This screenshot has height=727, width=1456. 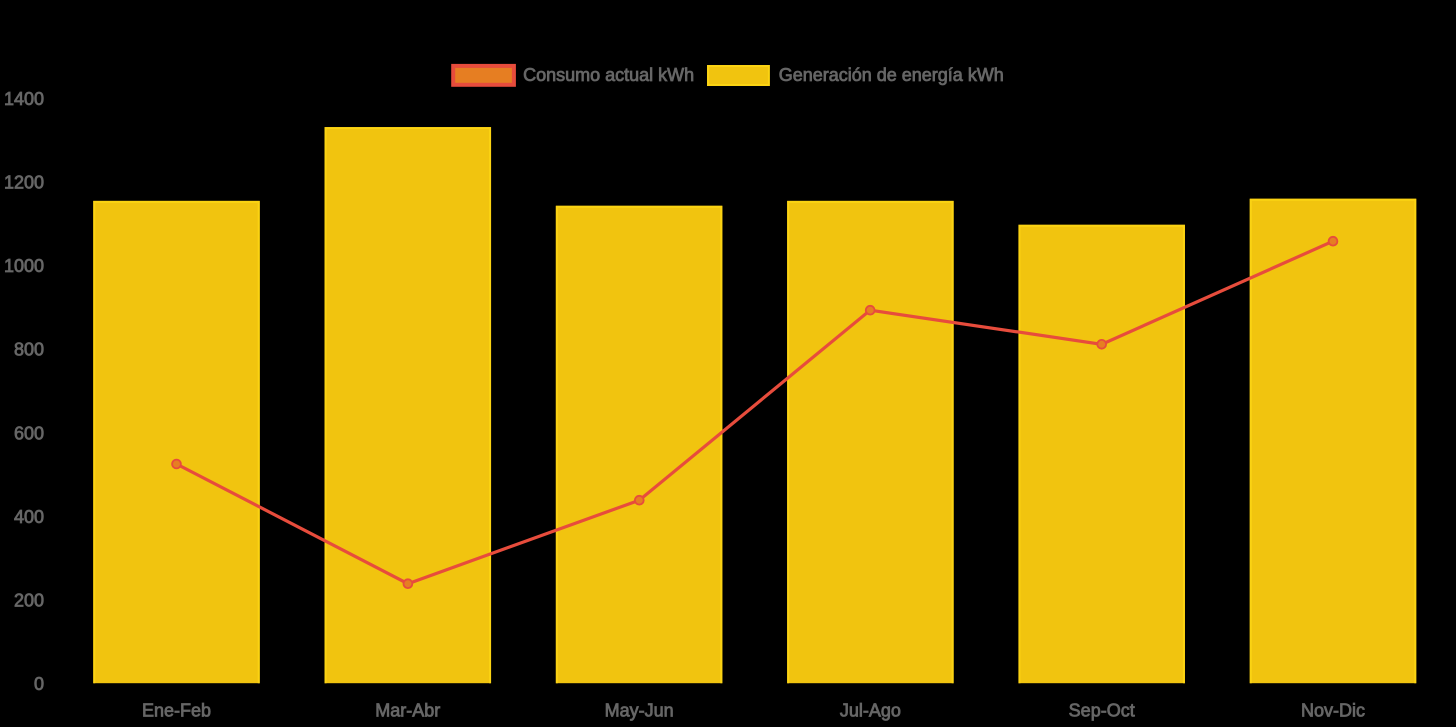 What do you see at coordinates (1102, 711) in the screenshot?
I see `svg-text: Sep-Oct` at bounding box center [1102, 711].